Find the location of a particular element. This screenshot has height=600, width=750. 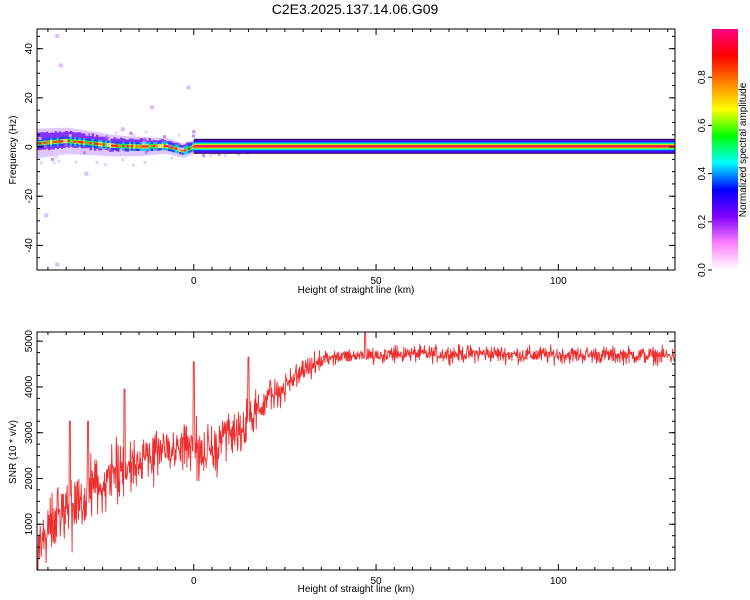

spectrogram-x-tick-label: 100 is located at coordinates (558, 281).